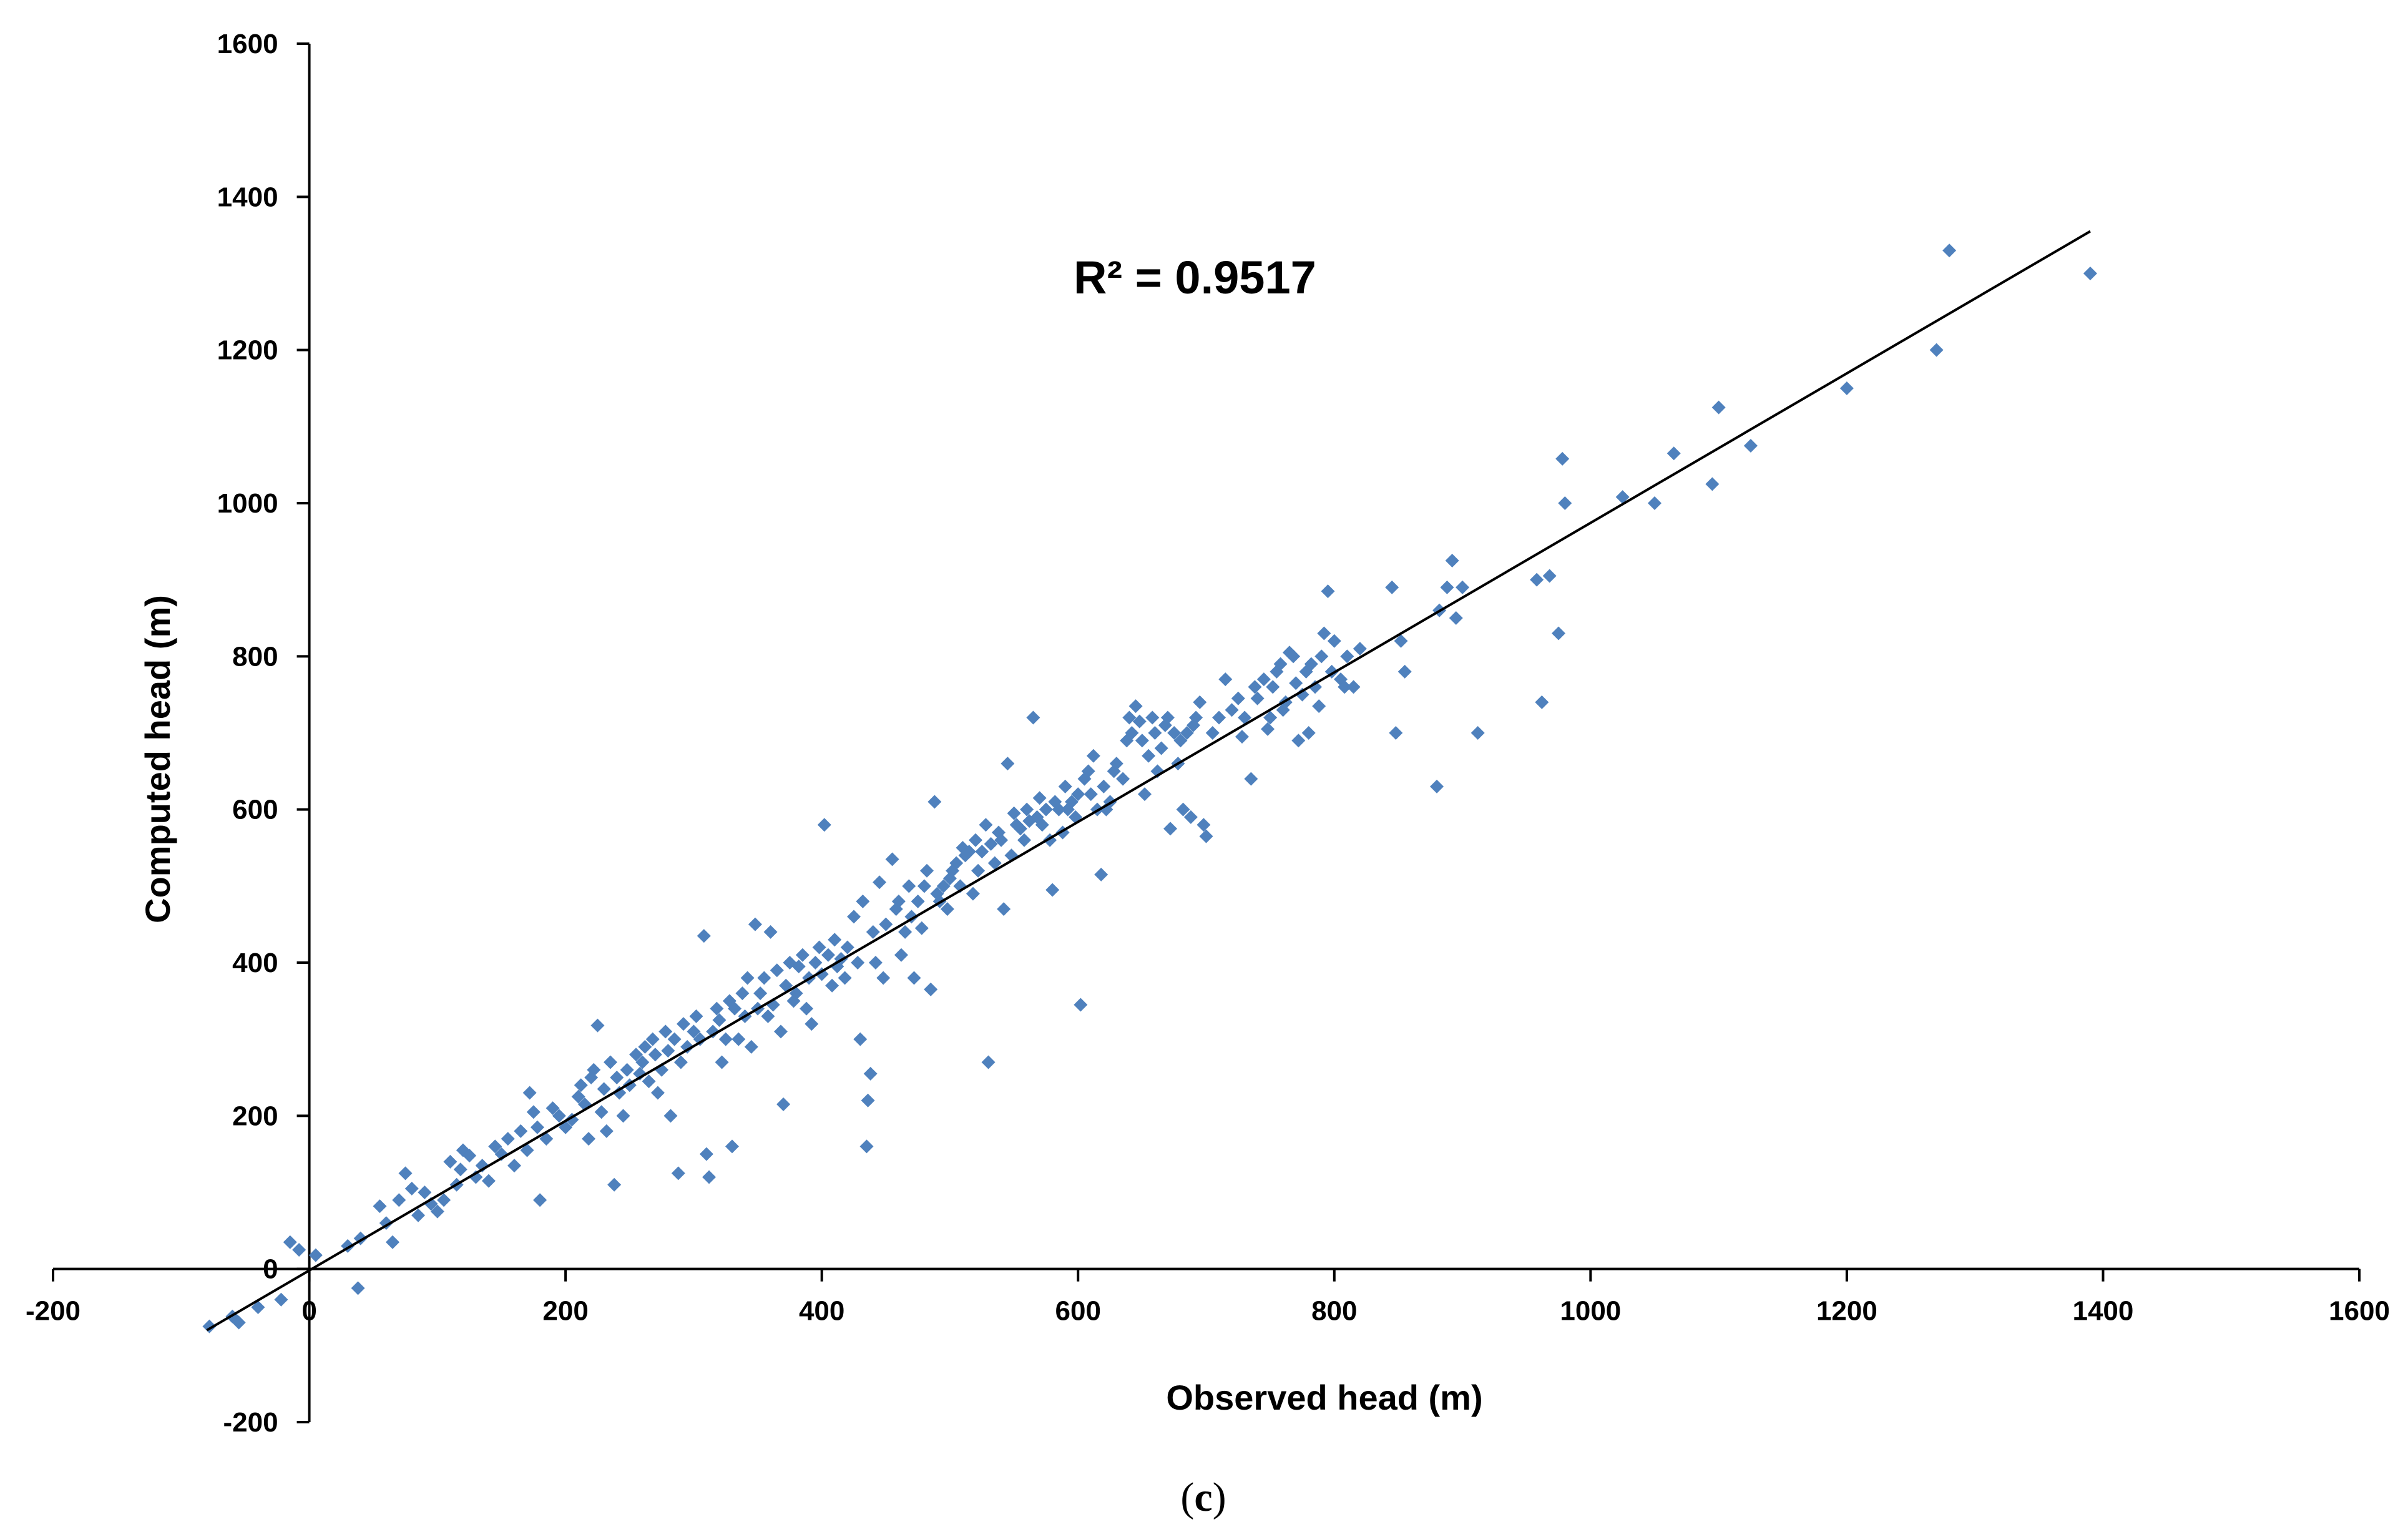 This screenshot has height=1532, width=2408. I want to click on y-tick-label: 600, so click(255, 810).